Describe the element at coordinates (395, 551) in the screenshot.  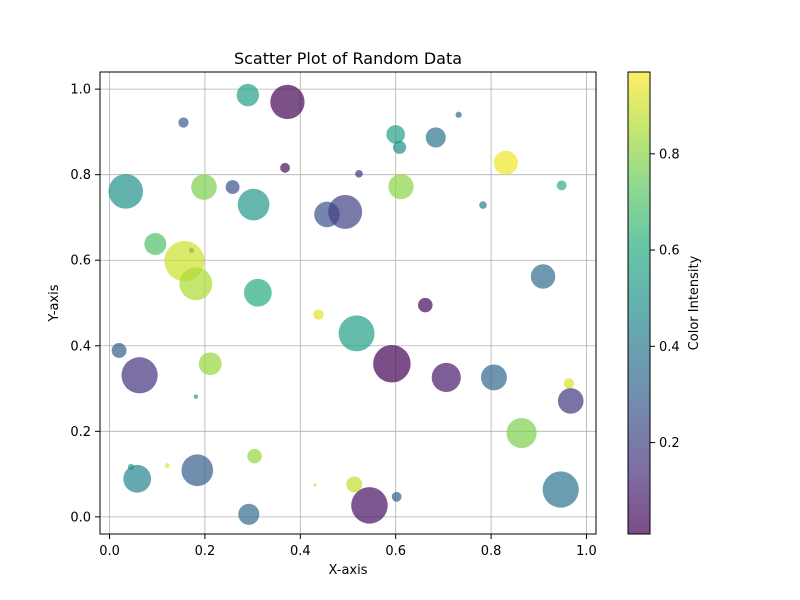
I see `x-tick-label-3: 0.6` at that location.